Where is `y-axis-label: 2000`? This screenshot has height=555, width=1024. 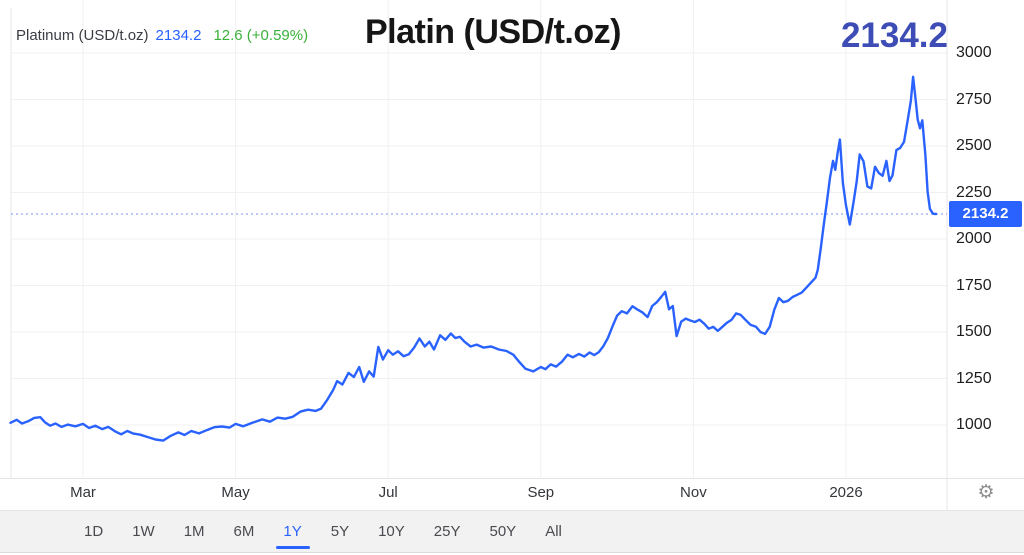
y-axis-label: 2000 is located at coordinates (974, 238).